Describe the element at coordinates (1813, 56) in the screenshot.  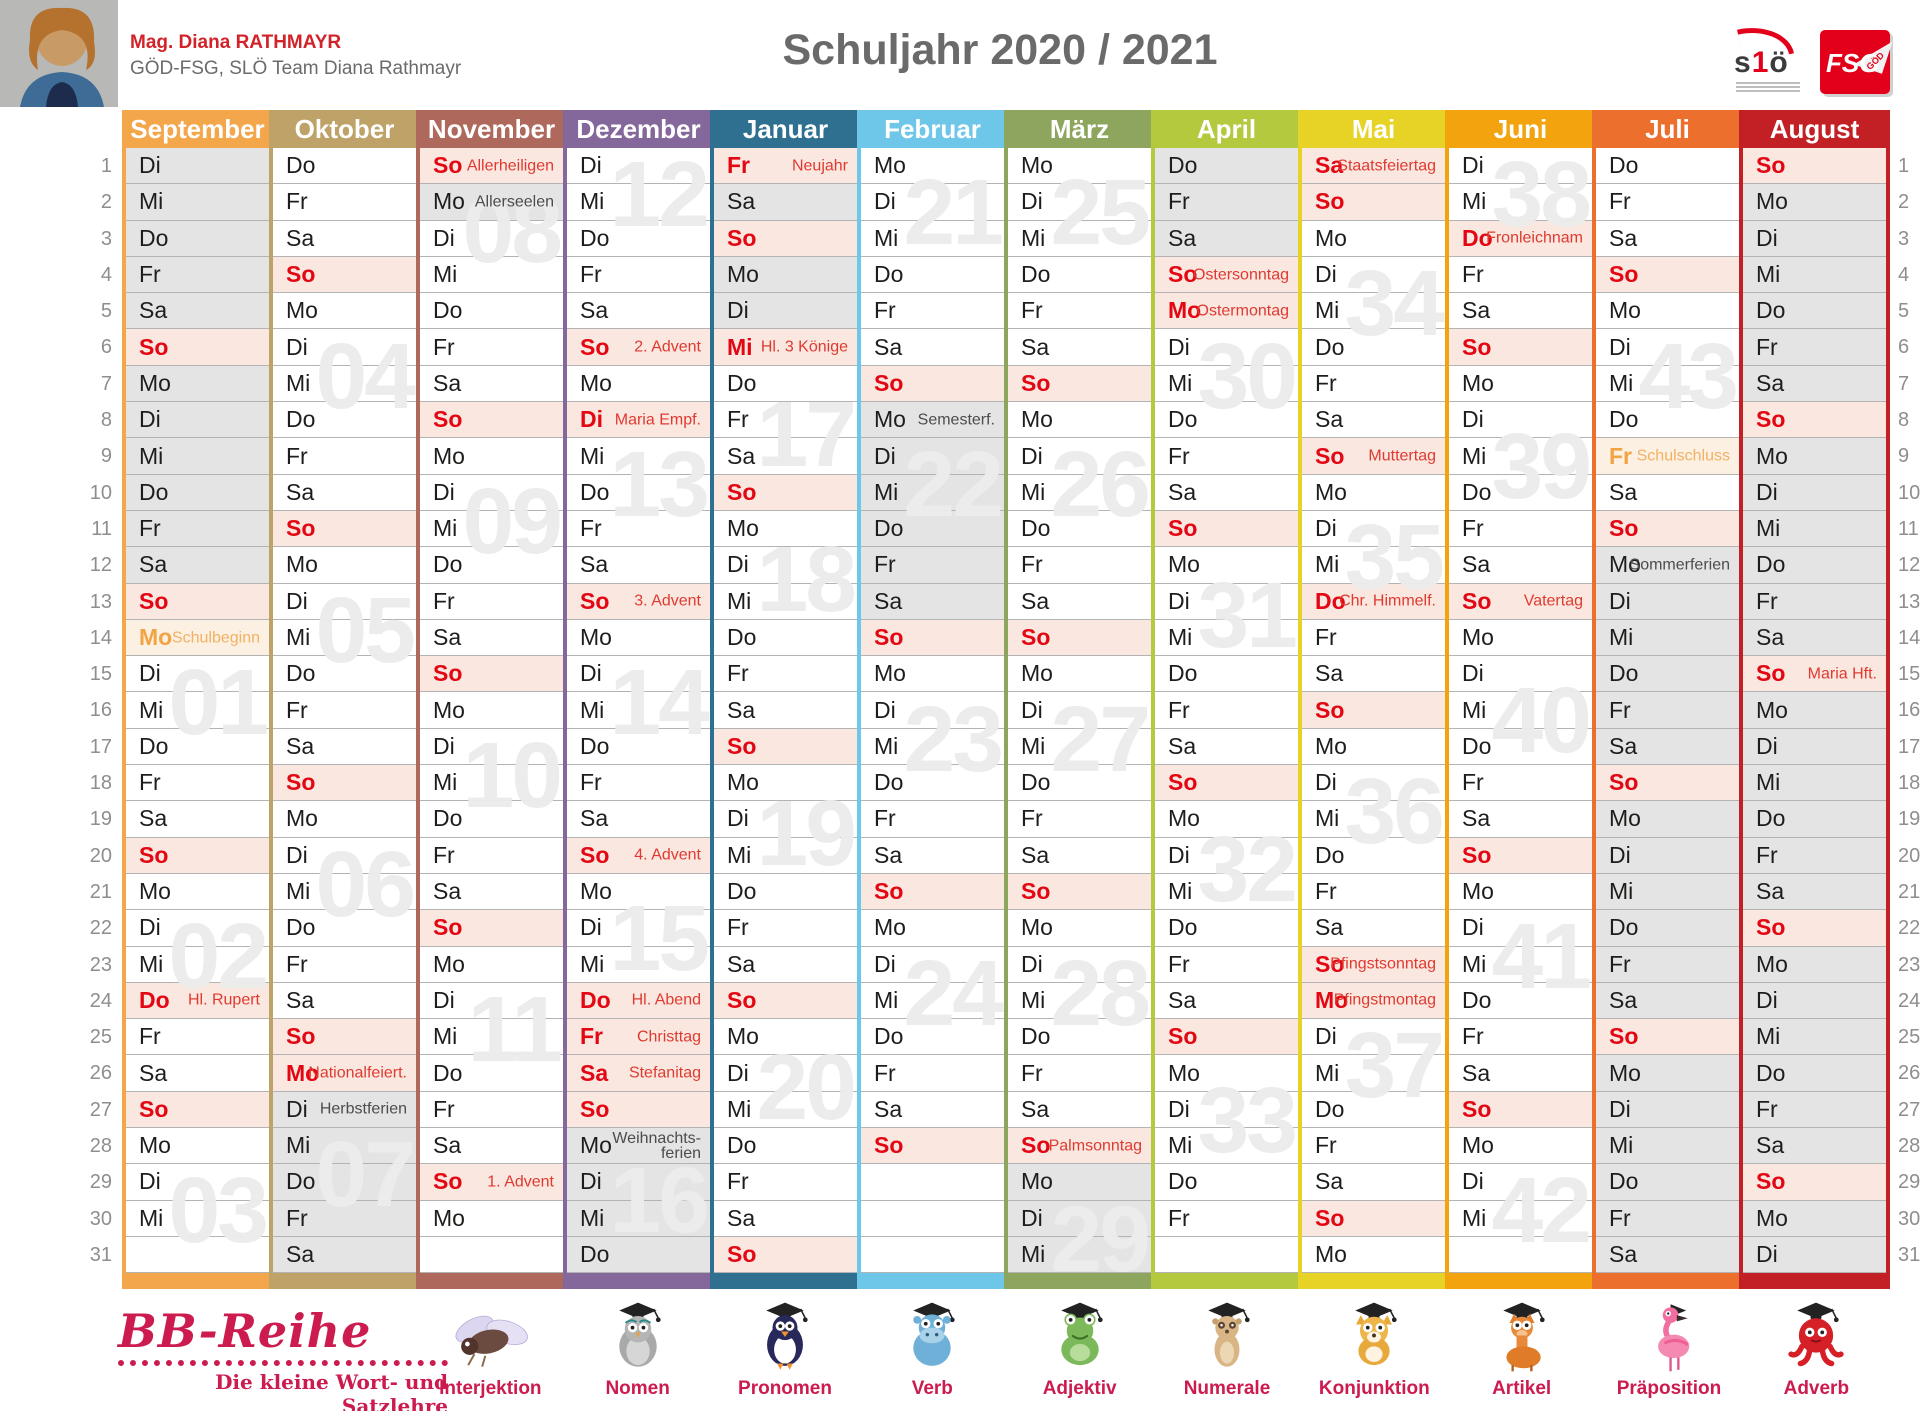
I see `logos: s1ö FSG GÖD` at that location.